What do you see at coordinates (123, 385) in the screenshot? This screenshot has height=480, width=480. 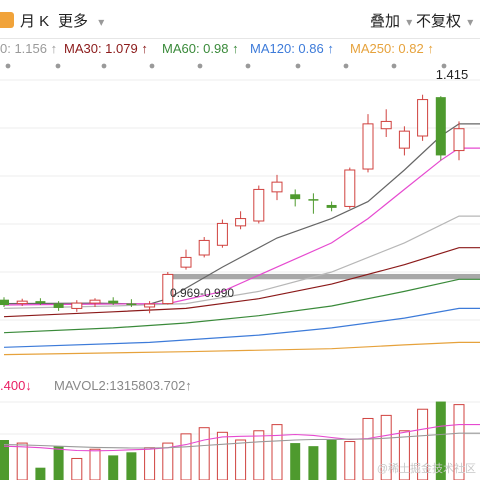 I see `mavol2-legend-item: MAVOL2:1315803.702↑` at bounding box center [123, 385].